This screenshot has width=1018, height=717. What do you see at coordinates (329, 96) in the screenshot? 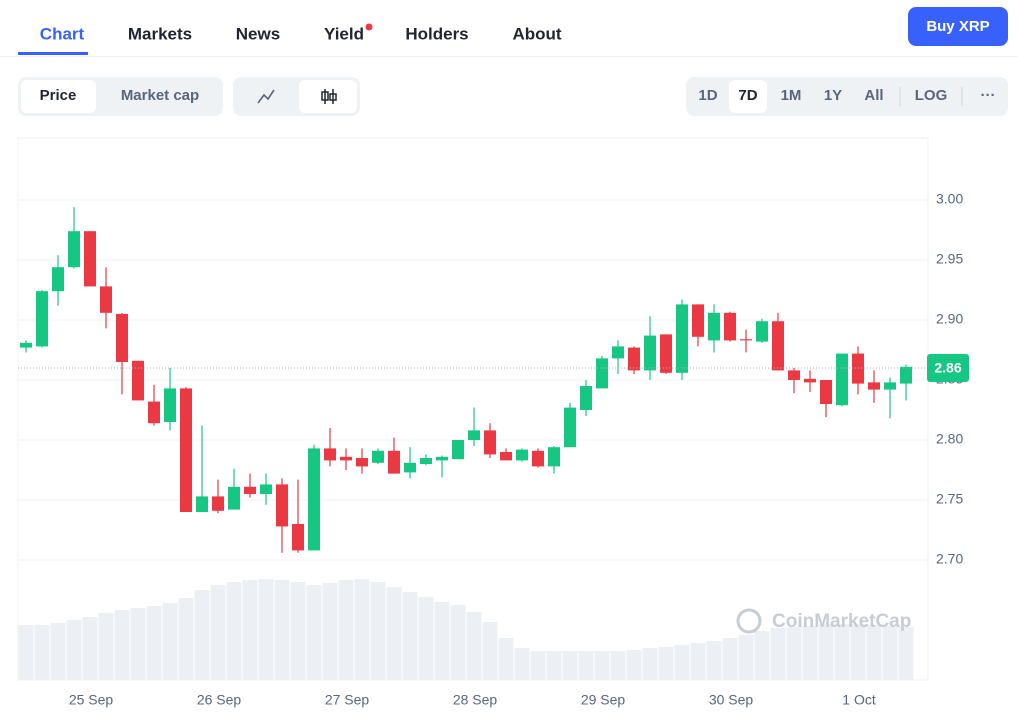
I see `candle-icon` at bounding box center [329, 96].